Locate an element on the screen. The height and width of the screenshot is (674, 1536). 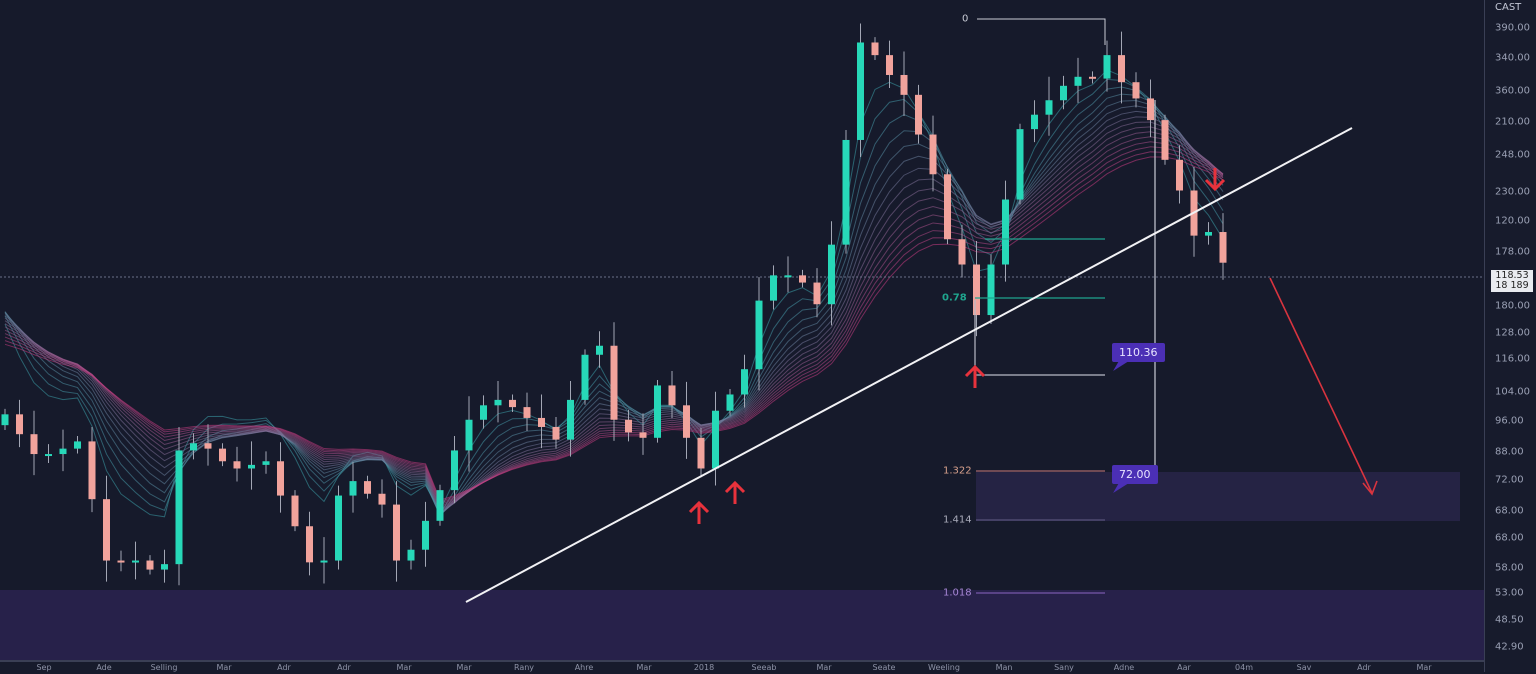
x-tick-label: Sav is located at coordinates (1304, 667).